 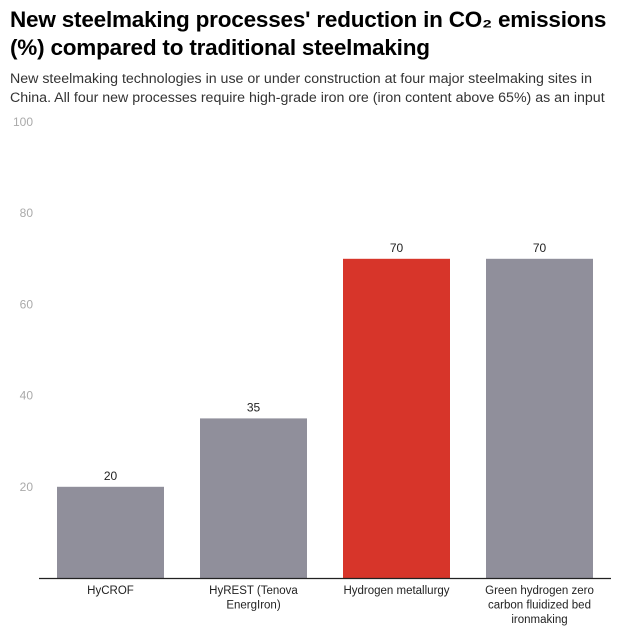 What do you see at coordinates (253, 591) in the screenshot?
I see `x-tick-label-line: HyREST (Tenova` at bounding box center [253, 591].